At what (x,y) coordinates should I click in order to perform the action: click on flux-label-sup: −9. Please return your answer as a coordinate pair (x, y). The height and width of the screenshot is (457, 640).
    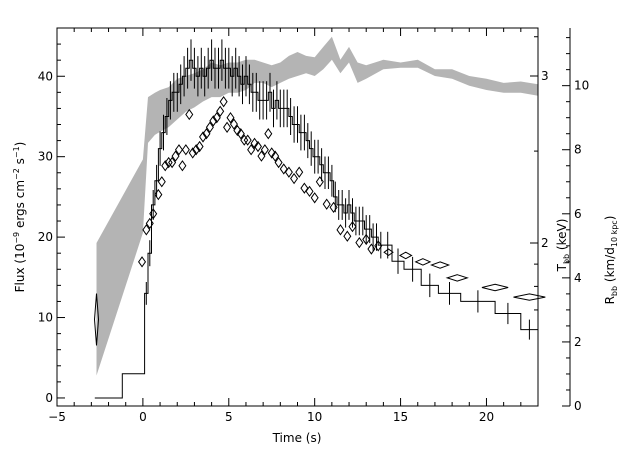
    Looking at the image, I should click on (16, 238).